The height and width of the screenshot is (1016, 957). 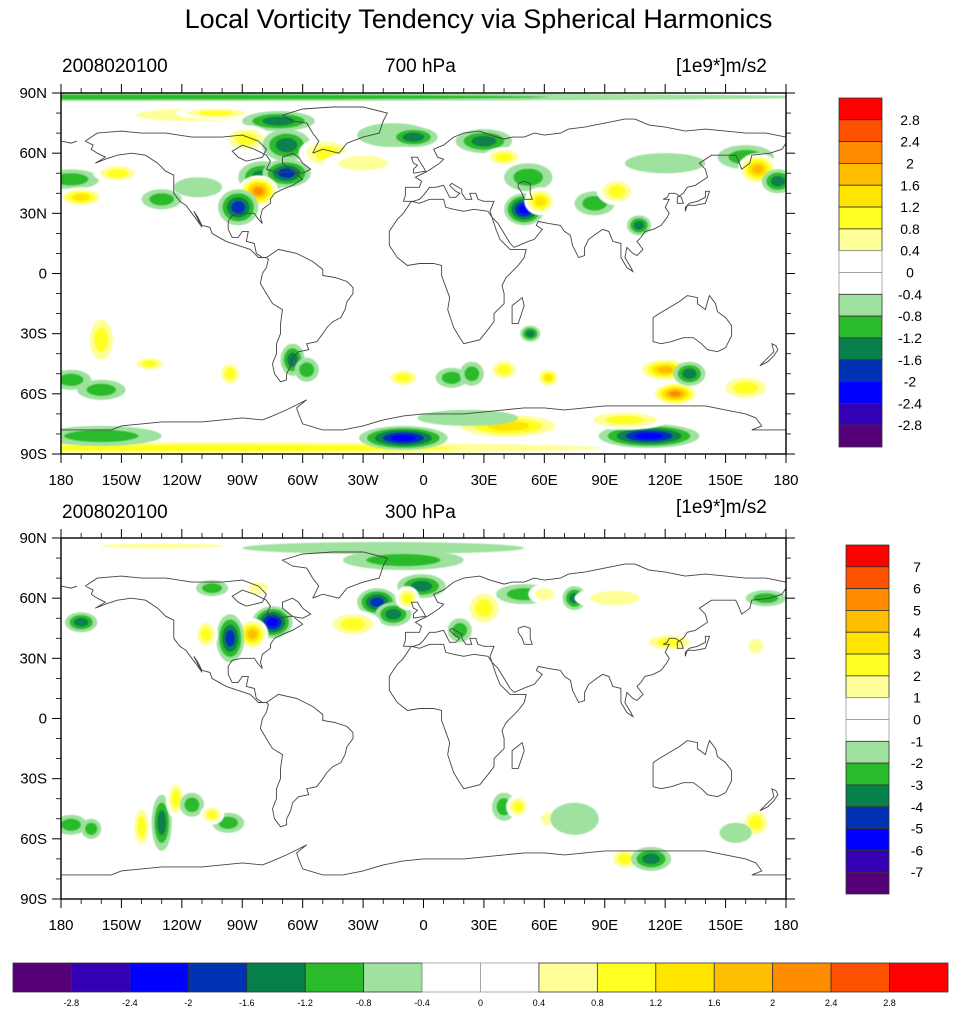 I want to click on colorbar-label: 1.6, so click(x=910, y=185).